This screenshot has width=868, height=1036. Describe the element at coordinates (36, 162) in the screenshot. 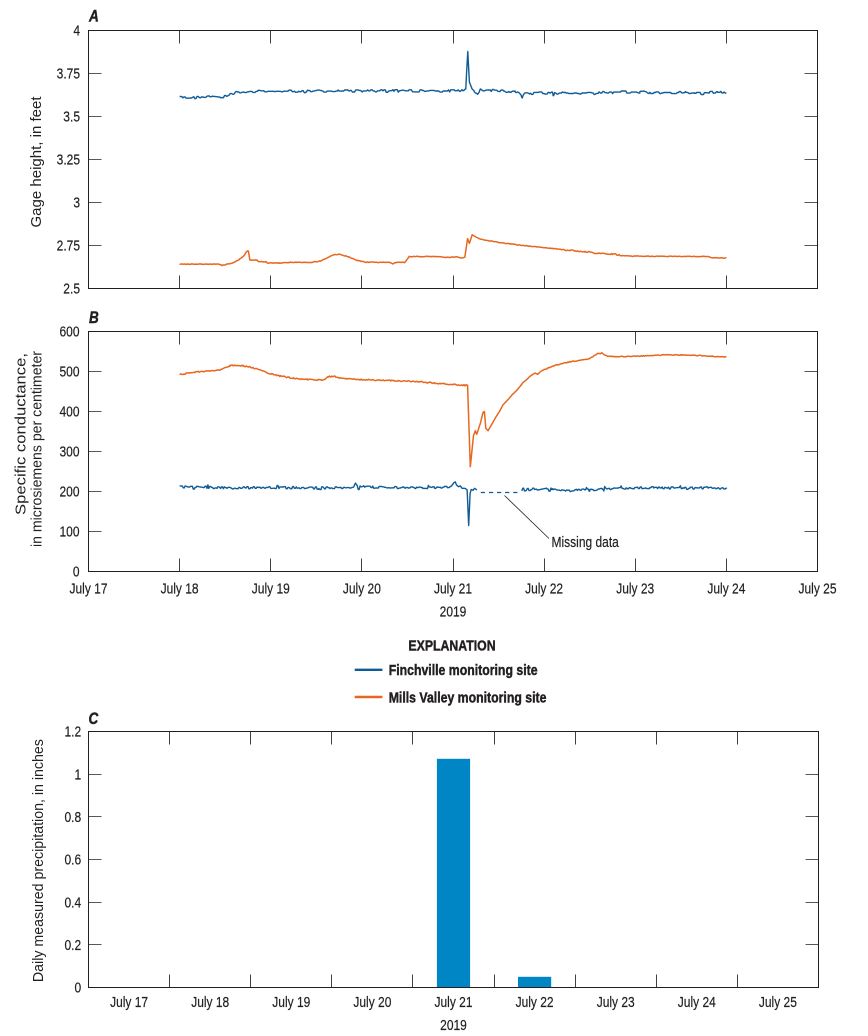

I see `svg-text: Gage height, in feet` at that location.